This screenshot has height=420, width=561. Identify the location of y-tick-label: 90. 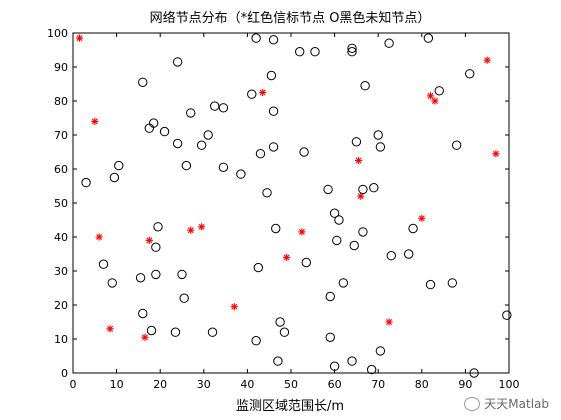
(61, 67).